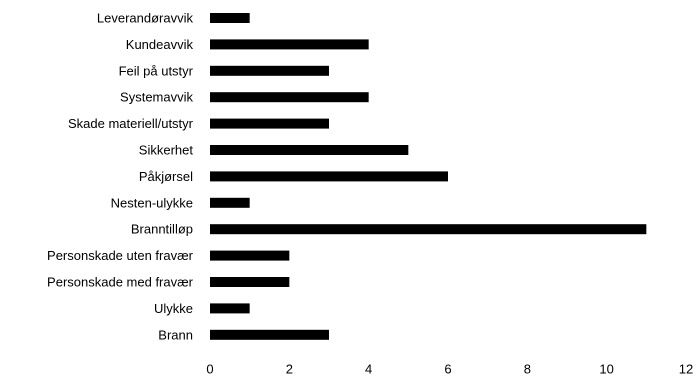 The width and height of the screenshot is (696, 376). Describe the element at coordinates (145, 18) in the screenshot. I see `category-label: Leverandøravvik` at that location.